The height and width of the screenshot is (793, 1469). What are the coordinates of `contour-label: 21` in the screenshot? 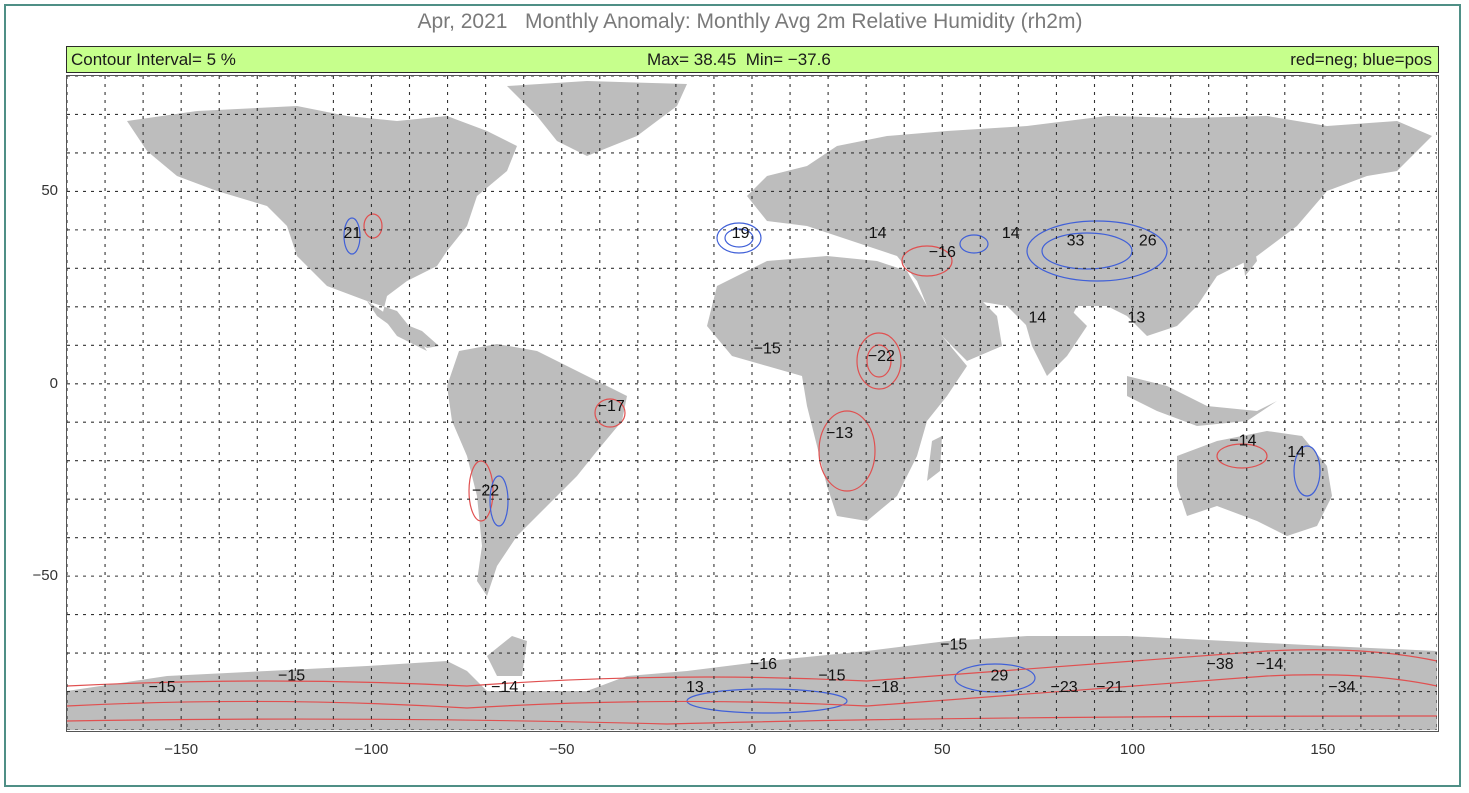 It's located at (353, 233).